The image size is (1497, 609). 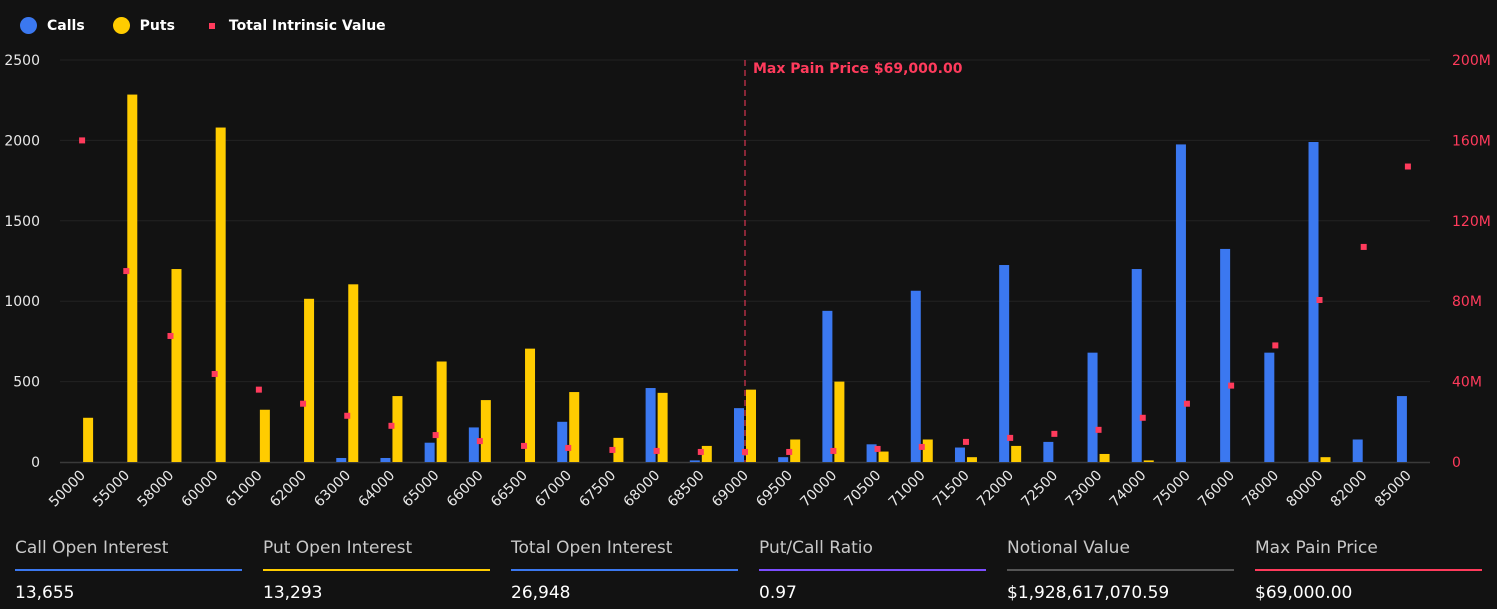 I want to click on y-tick-label: 1000, so click(x=22, y=302).